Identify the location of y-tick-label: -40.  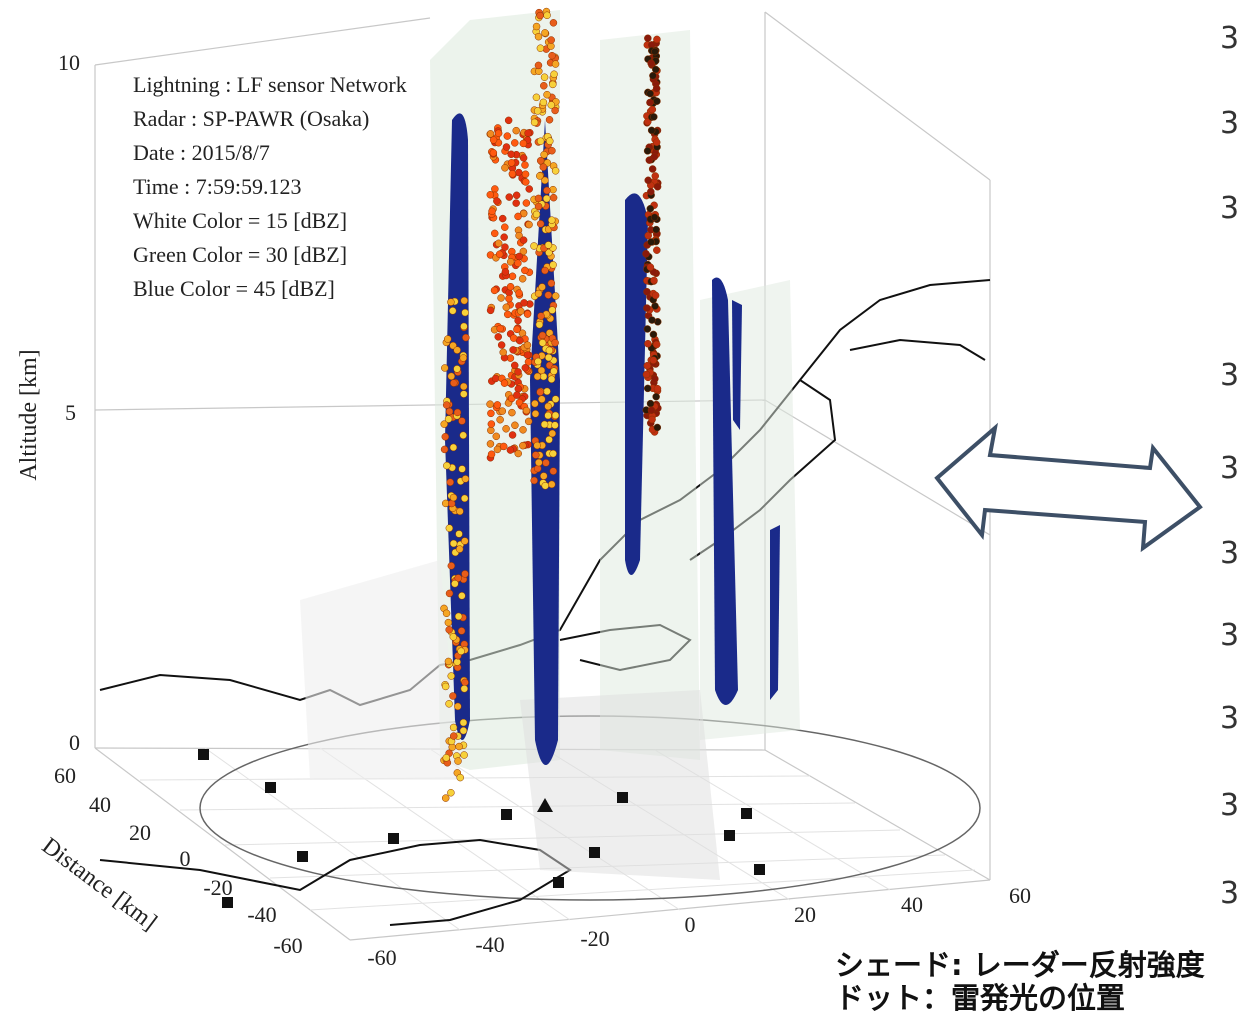
(261, 914).